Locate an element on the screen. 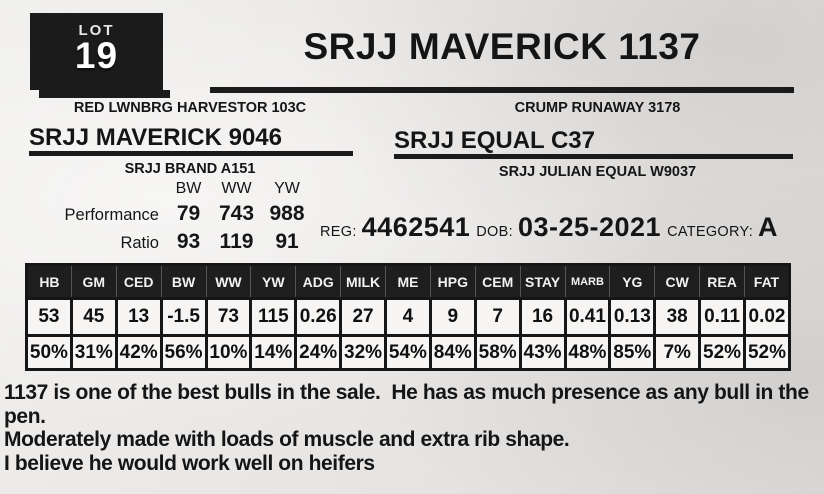  pedigree-sire-rule is located at coordinates (191, 153).